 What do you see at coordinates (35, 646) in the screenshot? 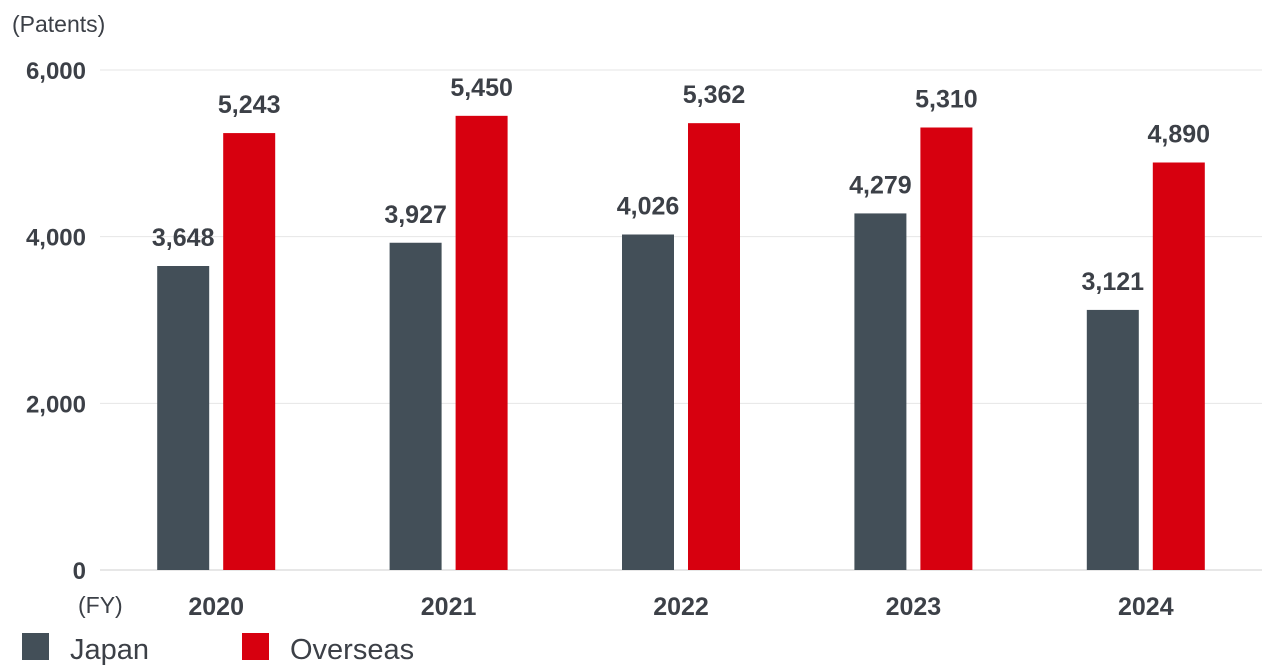
I see `legend-swatch-japan` at bounding box center [35, 646].